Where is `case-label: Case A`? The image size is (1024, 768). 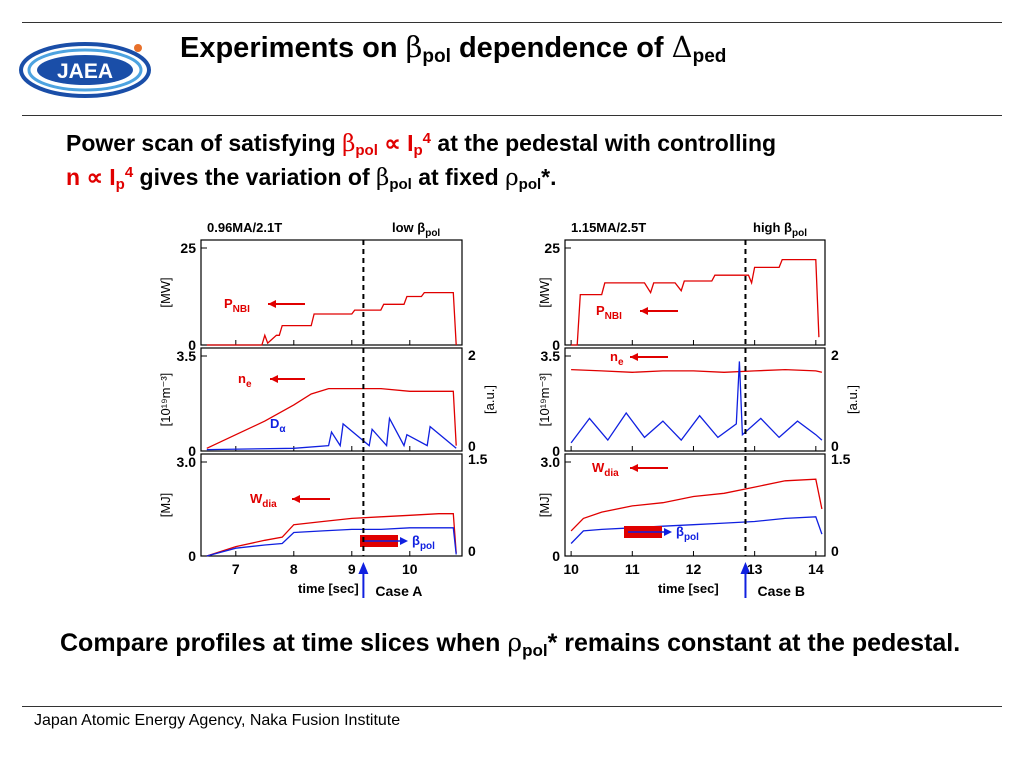 case-label: Case A is located at coordinates (398, 591).